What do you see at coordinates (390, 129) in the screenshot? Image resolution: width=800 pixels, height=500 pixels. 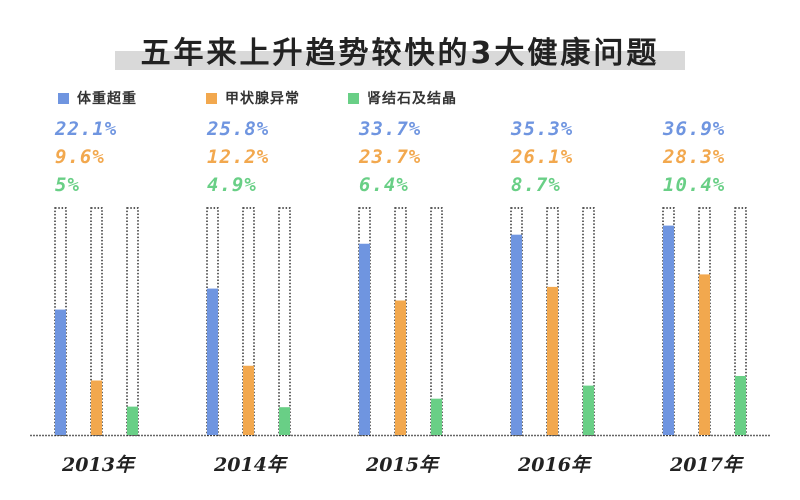 I see `data-label-overweight: 33.7%` at bounding box center [390, 129].